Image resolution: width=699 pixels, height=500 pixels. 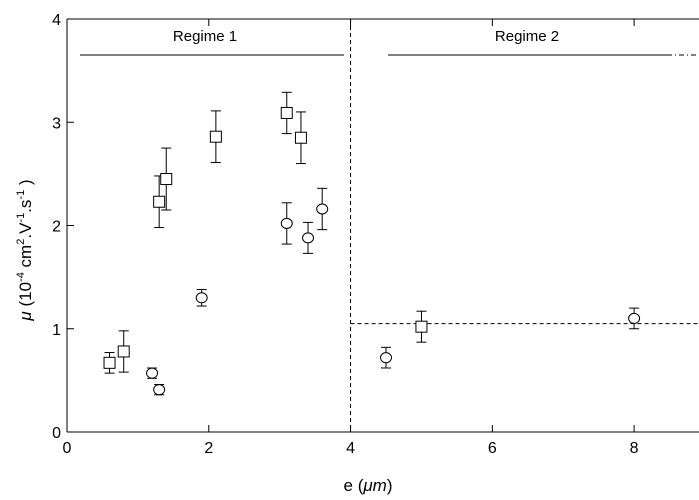 What do you see at coordinates (25, 316) in the screenshot?
I see `y-axis-var: μ` at bounding box center [25, 316].